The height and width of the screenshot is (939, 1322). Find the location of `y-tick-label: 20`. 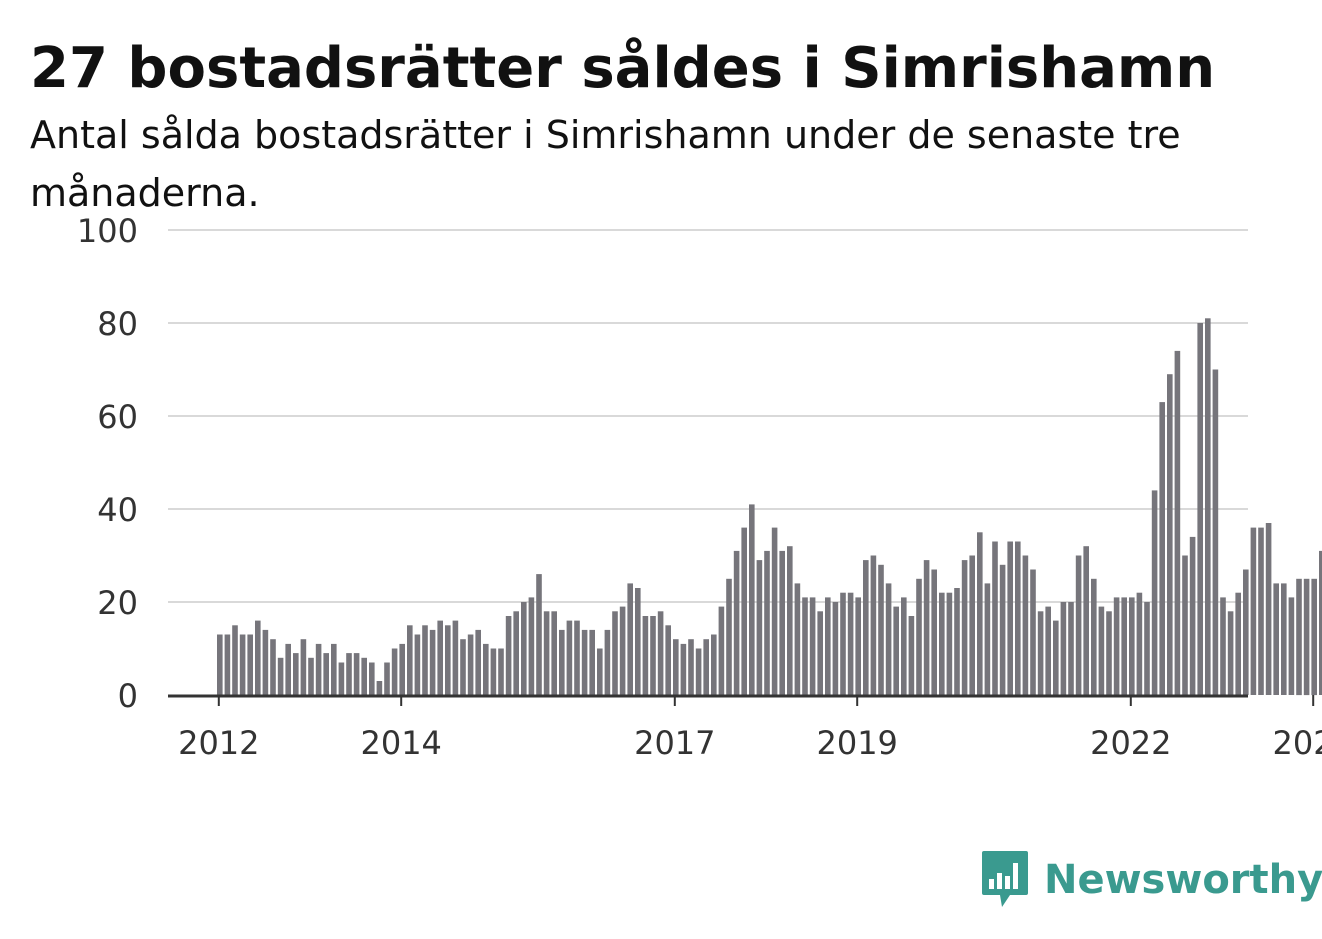

y-tick-label: 20 is located at coordinates (117, 603).